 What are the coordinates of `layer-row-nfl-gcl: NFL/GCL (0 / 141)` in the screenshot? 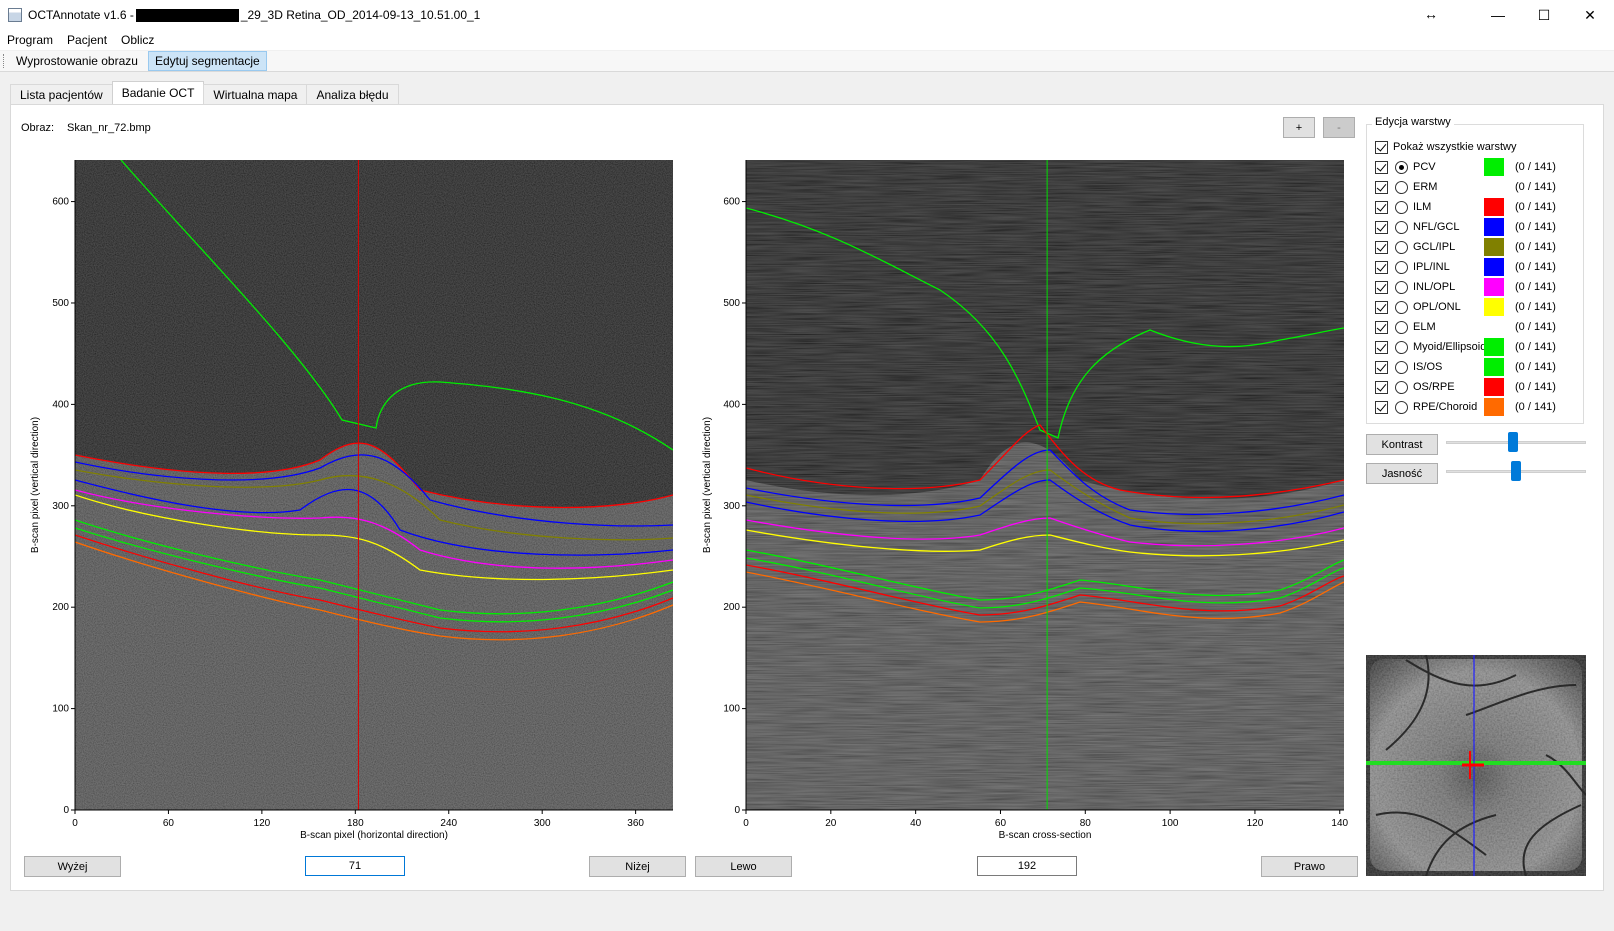 It's located at (1482, 227).